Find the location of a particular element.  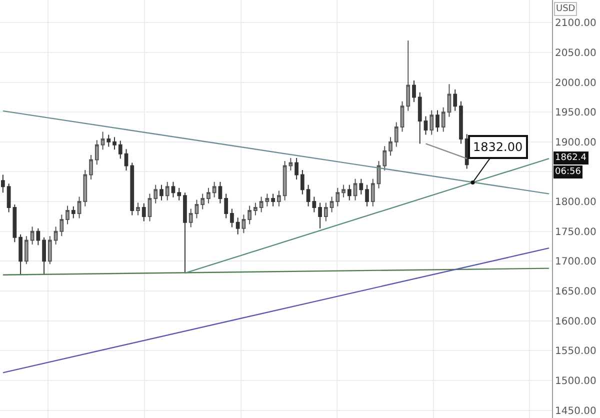

y-tick-label: 2100.00 is located at coordinates (575, 24).